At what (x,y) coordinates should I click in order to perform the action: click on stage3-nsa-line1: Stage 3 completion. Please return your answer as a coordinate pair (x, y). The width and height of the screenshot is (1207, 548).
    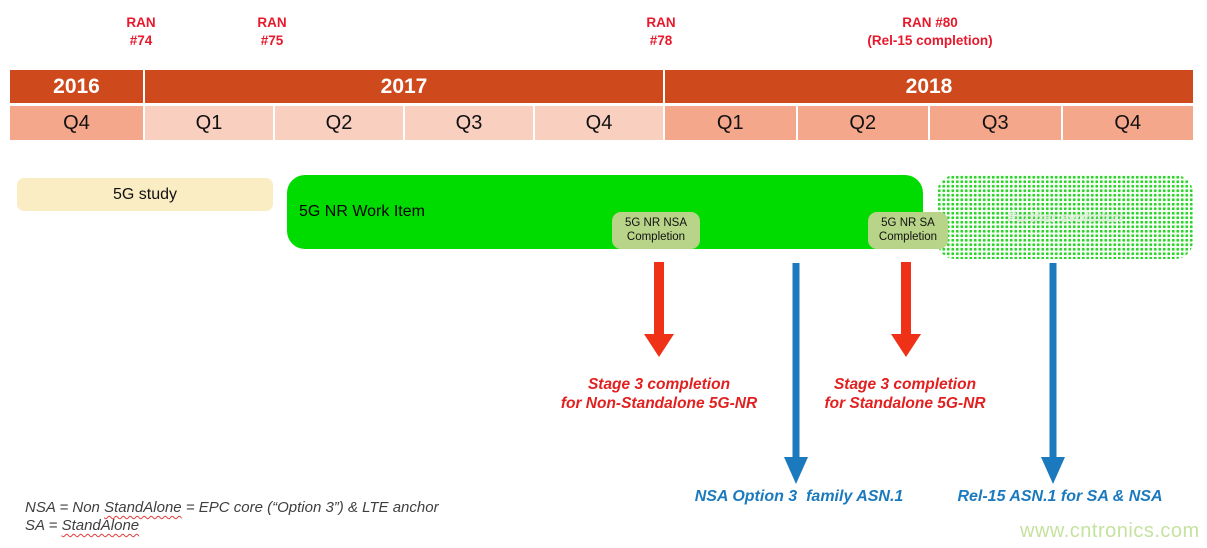
    Looking at the image, I should click on (659, 384).